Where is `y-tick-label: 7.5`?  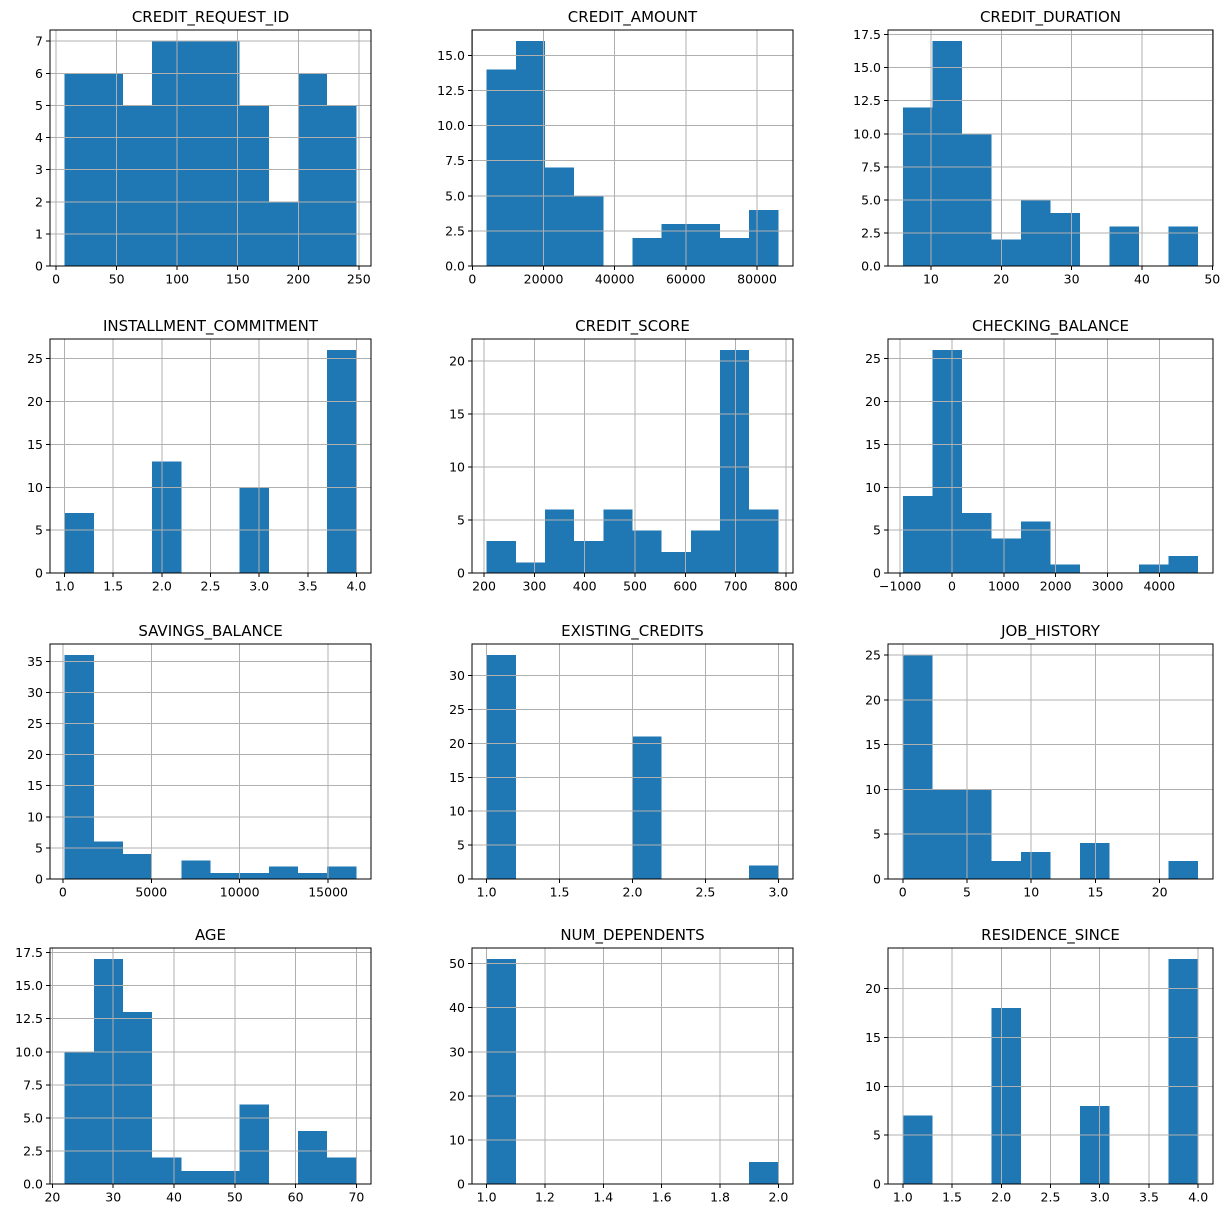
y-tick-label: 7.5 is located at coordinates (33, 1084).